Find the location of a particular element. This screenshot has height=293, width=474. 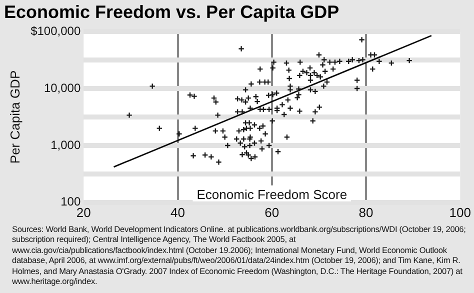

y-tick-label: 10,000 is located at coordinates (62, 87).